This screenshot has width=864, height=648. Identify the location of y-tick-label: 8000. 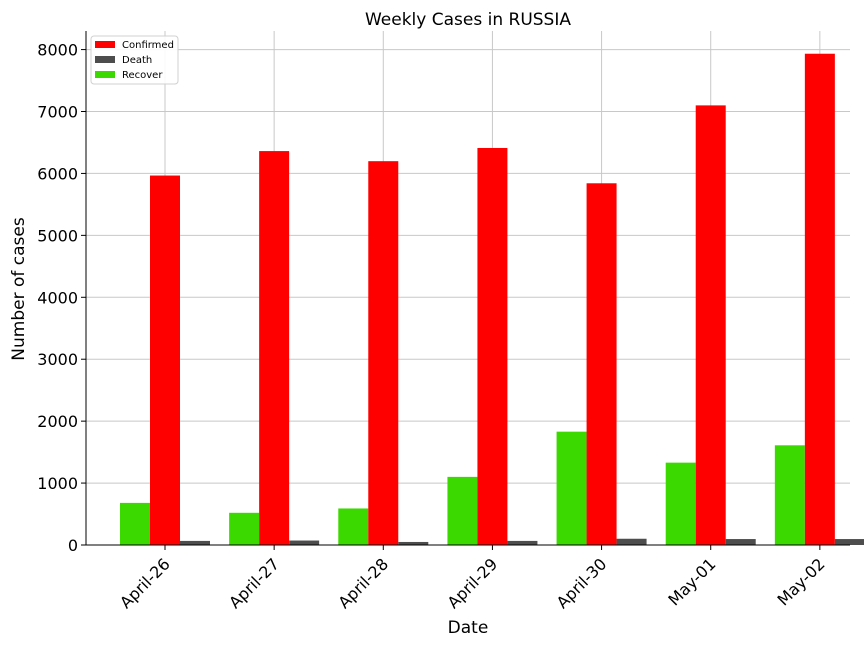
(57, 50).